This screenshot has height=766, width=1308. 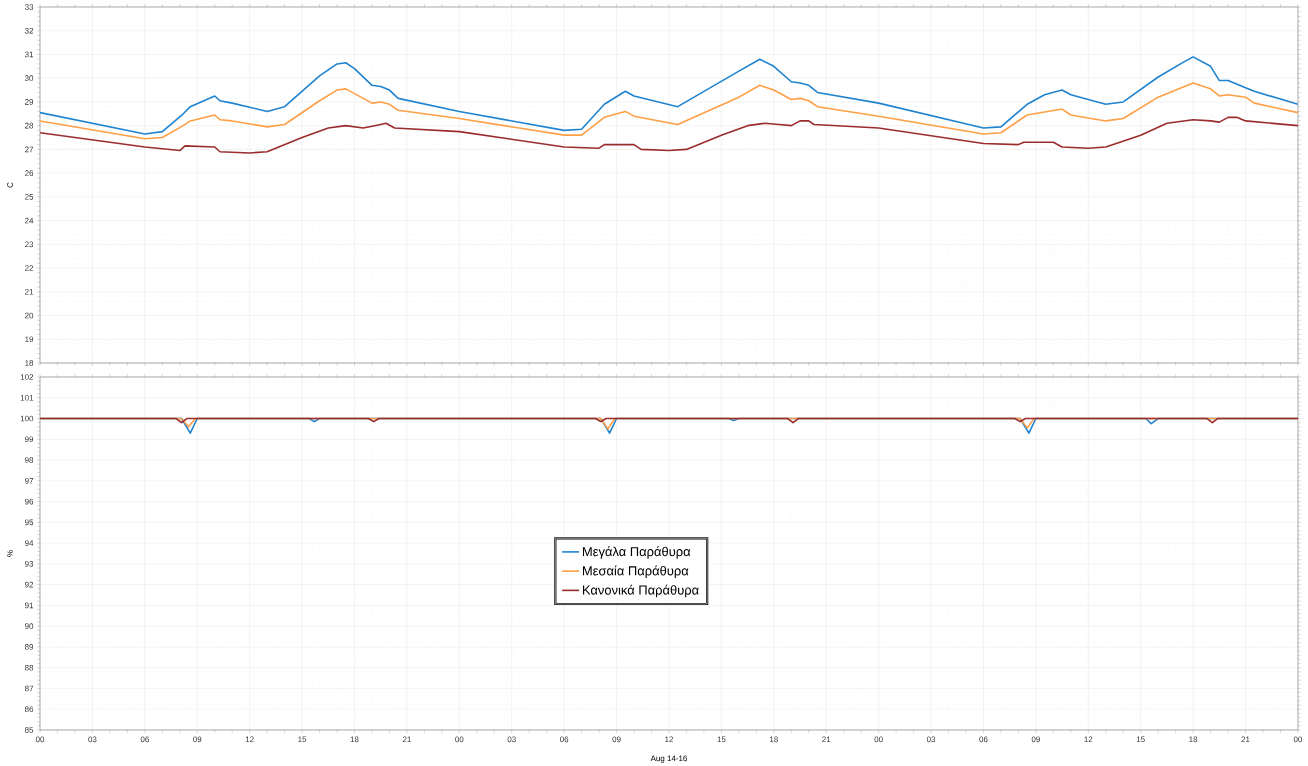 What do you see at coordinates (636, 552) in the screenshot?
I see `legend-label: Μεγάλα Παράθυρα` at bounding box center [636, 552].